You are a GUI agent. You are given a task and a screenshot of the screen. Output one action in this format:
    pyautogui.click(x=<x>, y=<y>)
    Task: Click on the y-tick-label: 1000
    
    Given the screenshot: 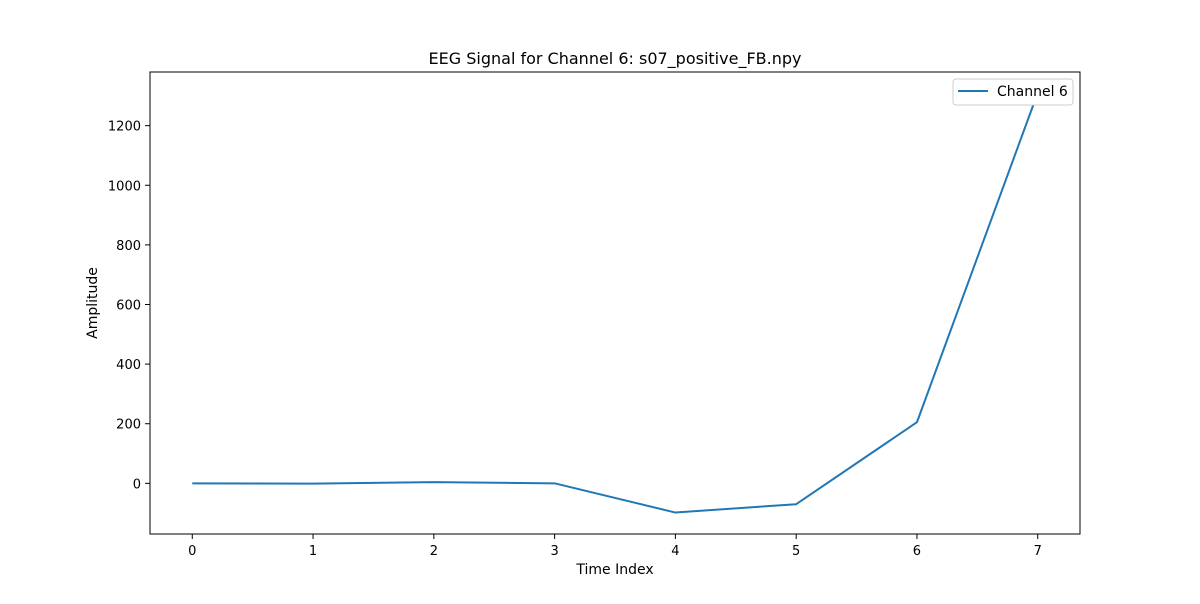 What is the action you would take?
    pyautogui.click(x=124, y=186)
    